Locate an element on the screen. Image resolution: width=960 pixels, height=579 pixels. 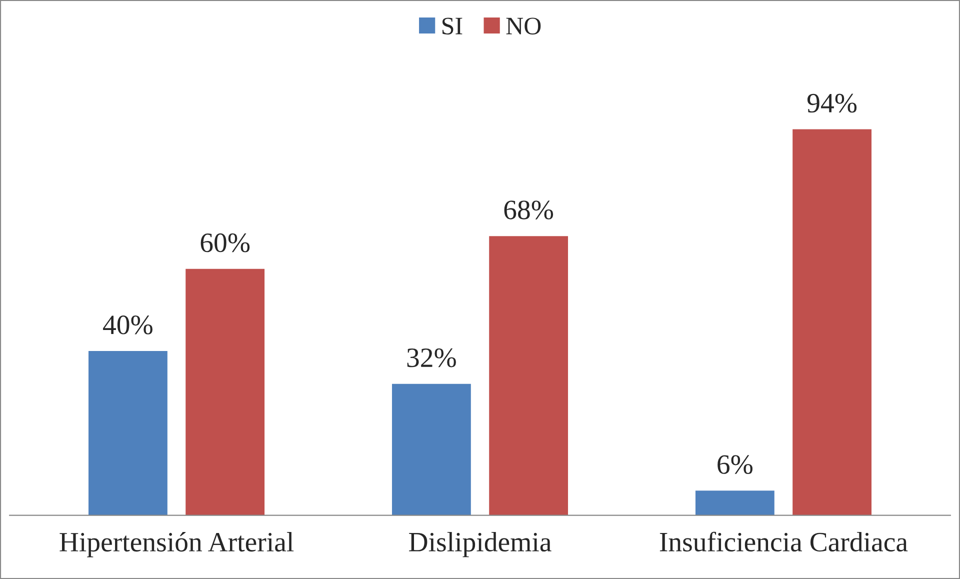
data-label: 40% is located at coordinates (127, 325).